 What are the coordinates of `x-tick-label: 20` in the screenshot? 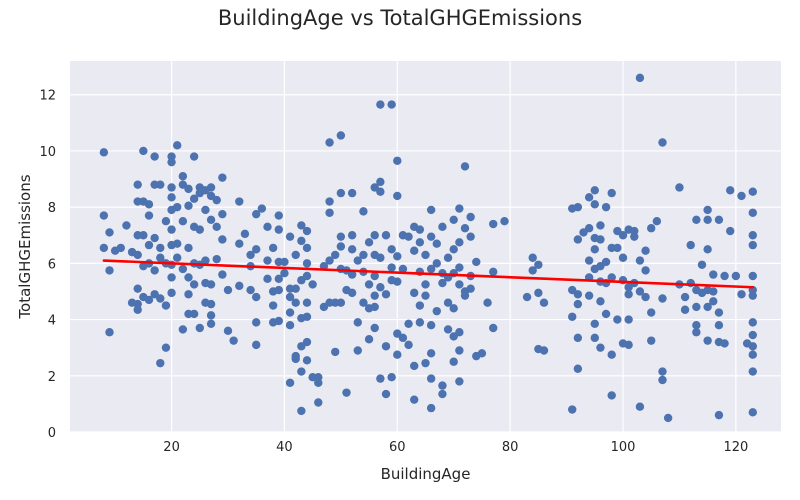 It's located at (171, 447).